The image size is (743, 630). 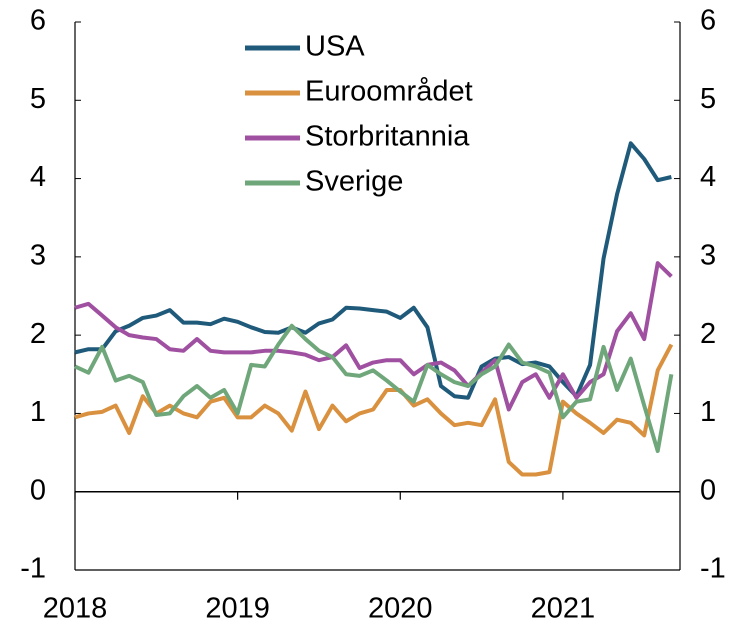 What do you see at coordinates (38, 256) in the screenshot?
I see `y-tick-label: 3` at bounding box center [38, 256].